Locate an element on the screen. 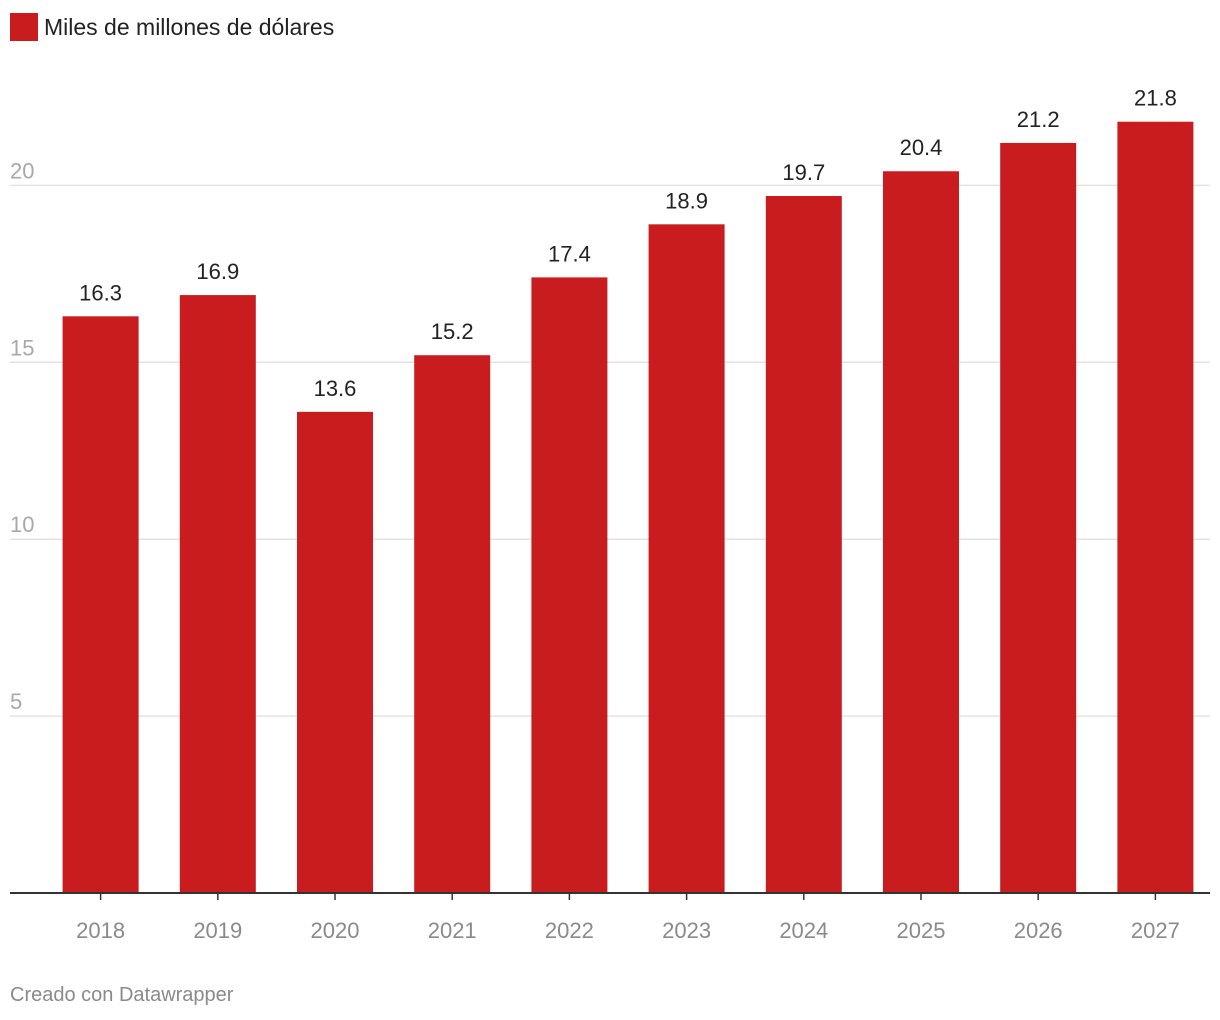 This screenshot has width=1220, height=1020. legend-label: Miles de millones de dólares is located at coordinates (189, 26).